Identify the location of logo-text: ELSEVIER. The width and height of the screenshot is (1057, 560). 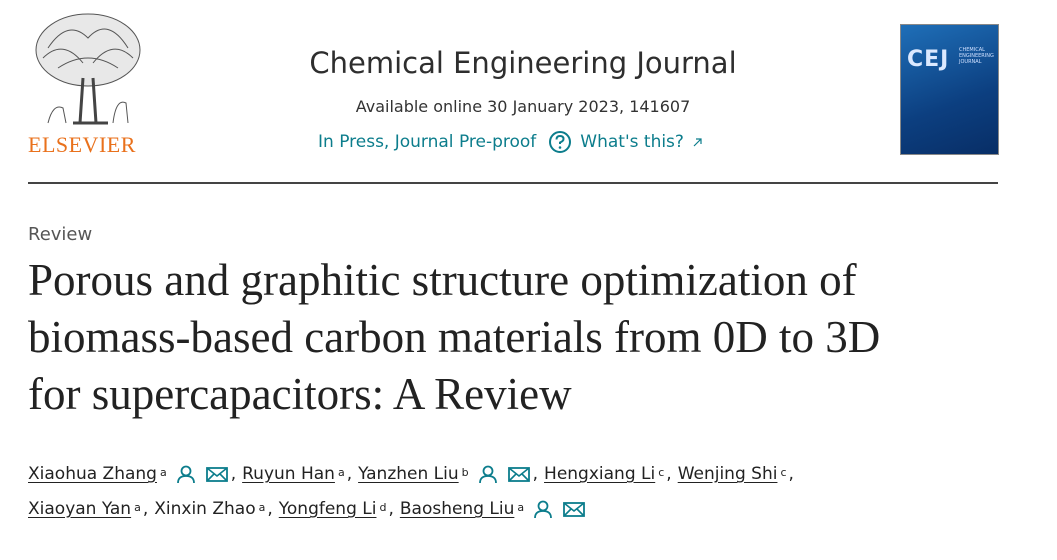
(82, 144).